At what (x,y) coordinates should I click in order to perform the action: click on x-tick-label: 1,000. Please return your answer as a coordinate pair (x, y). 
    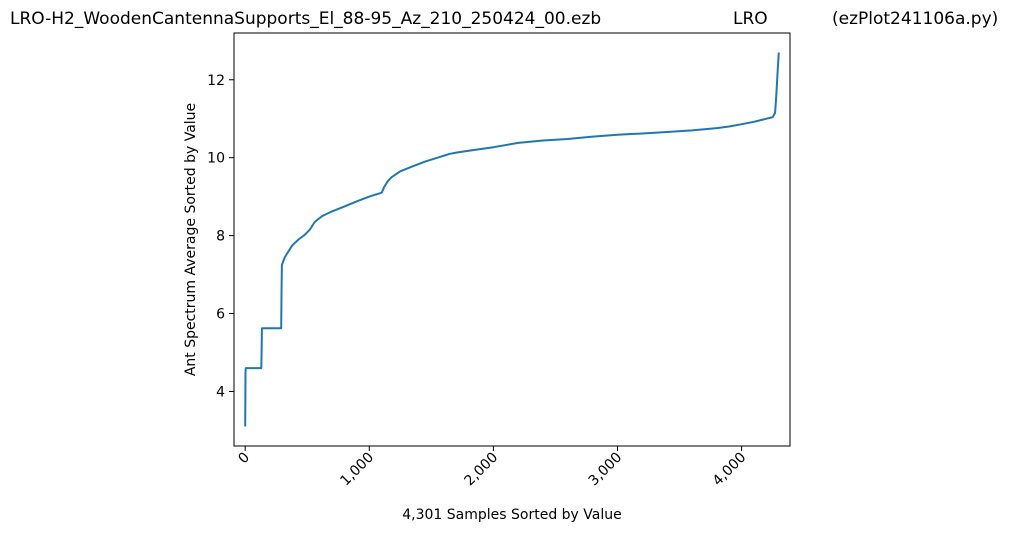
    Looking at the image, I should click on (357, 470).